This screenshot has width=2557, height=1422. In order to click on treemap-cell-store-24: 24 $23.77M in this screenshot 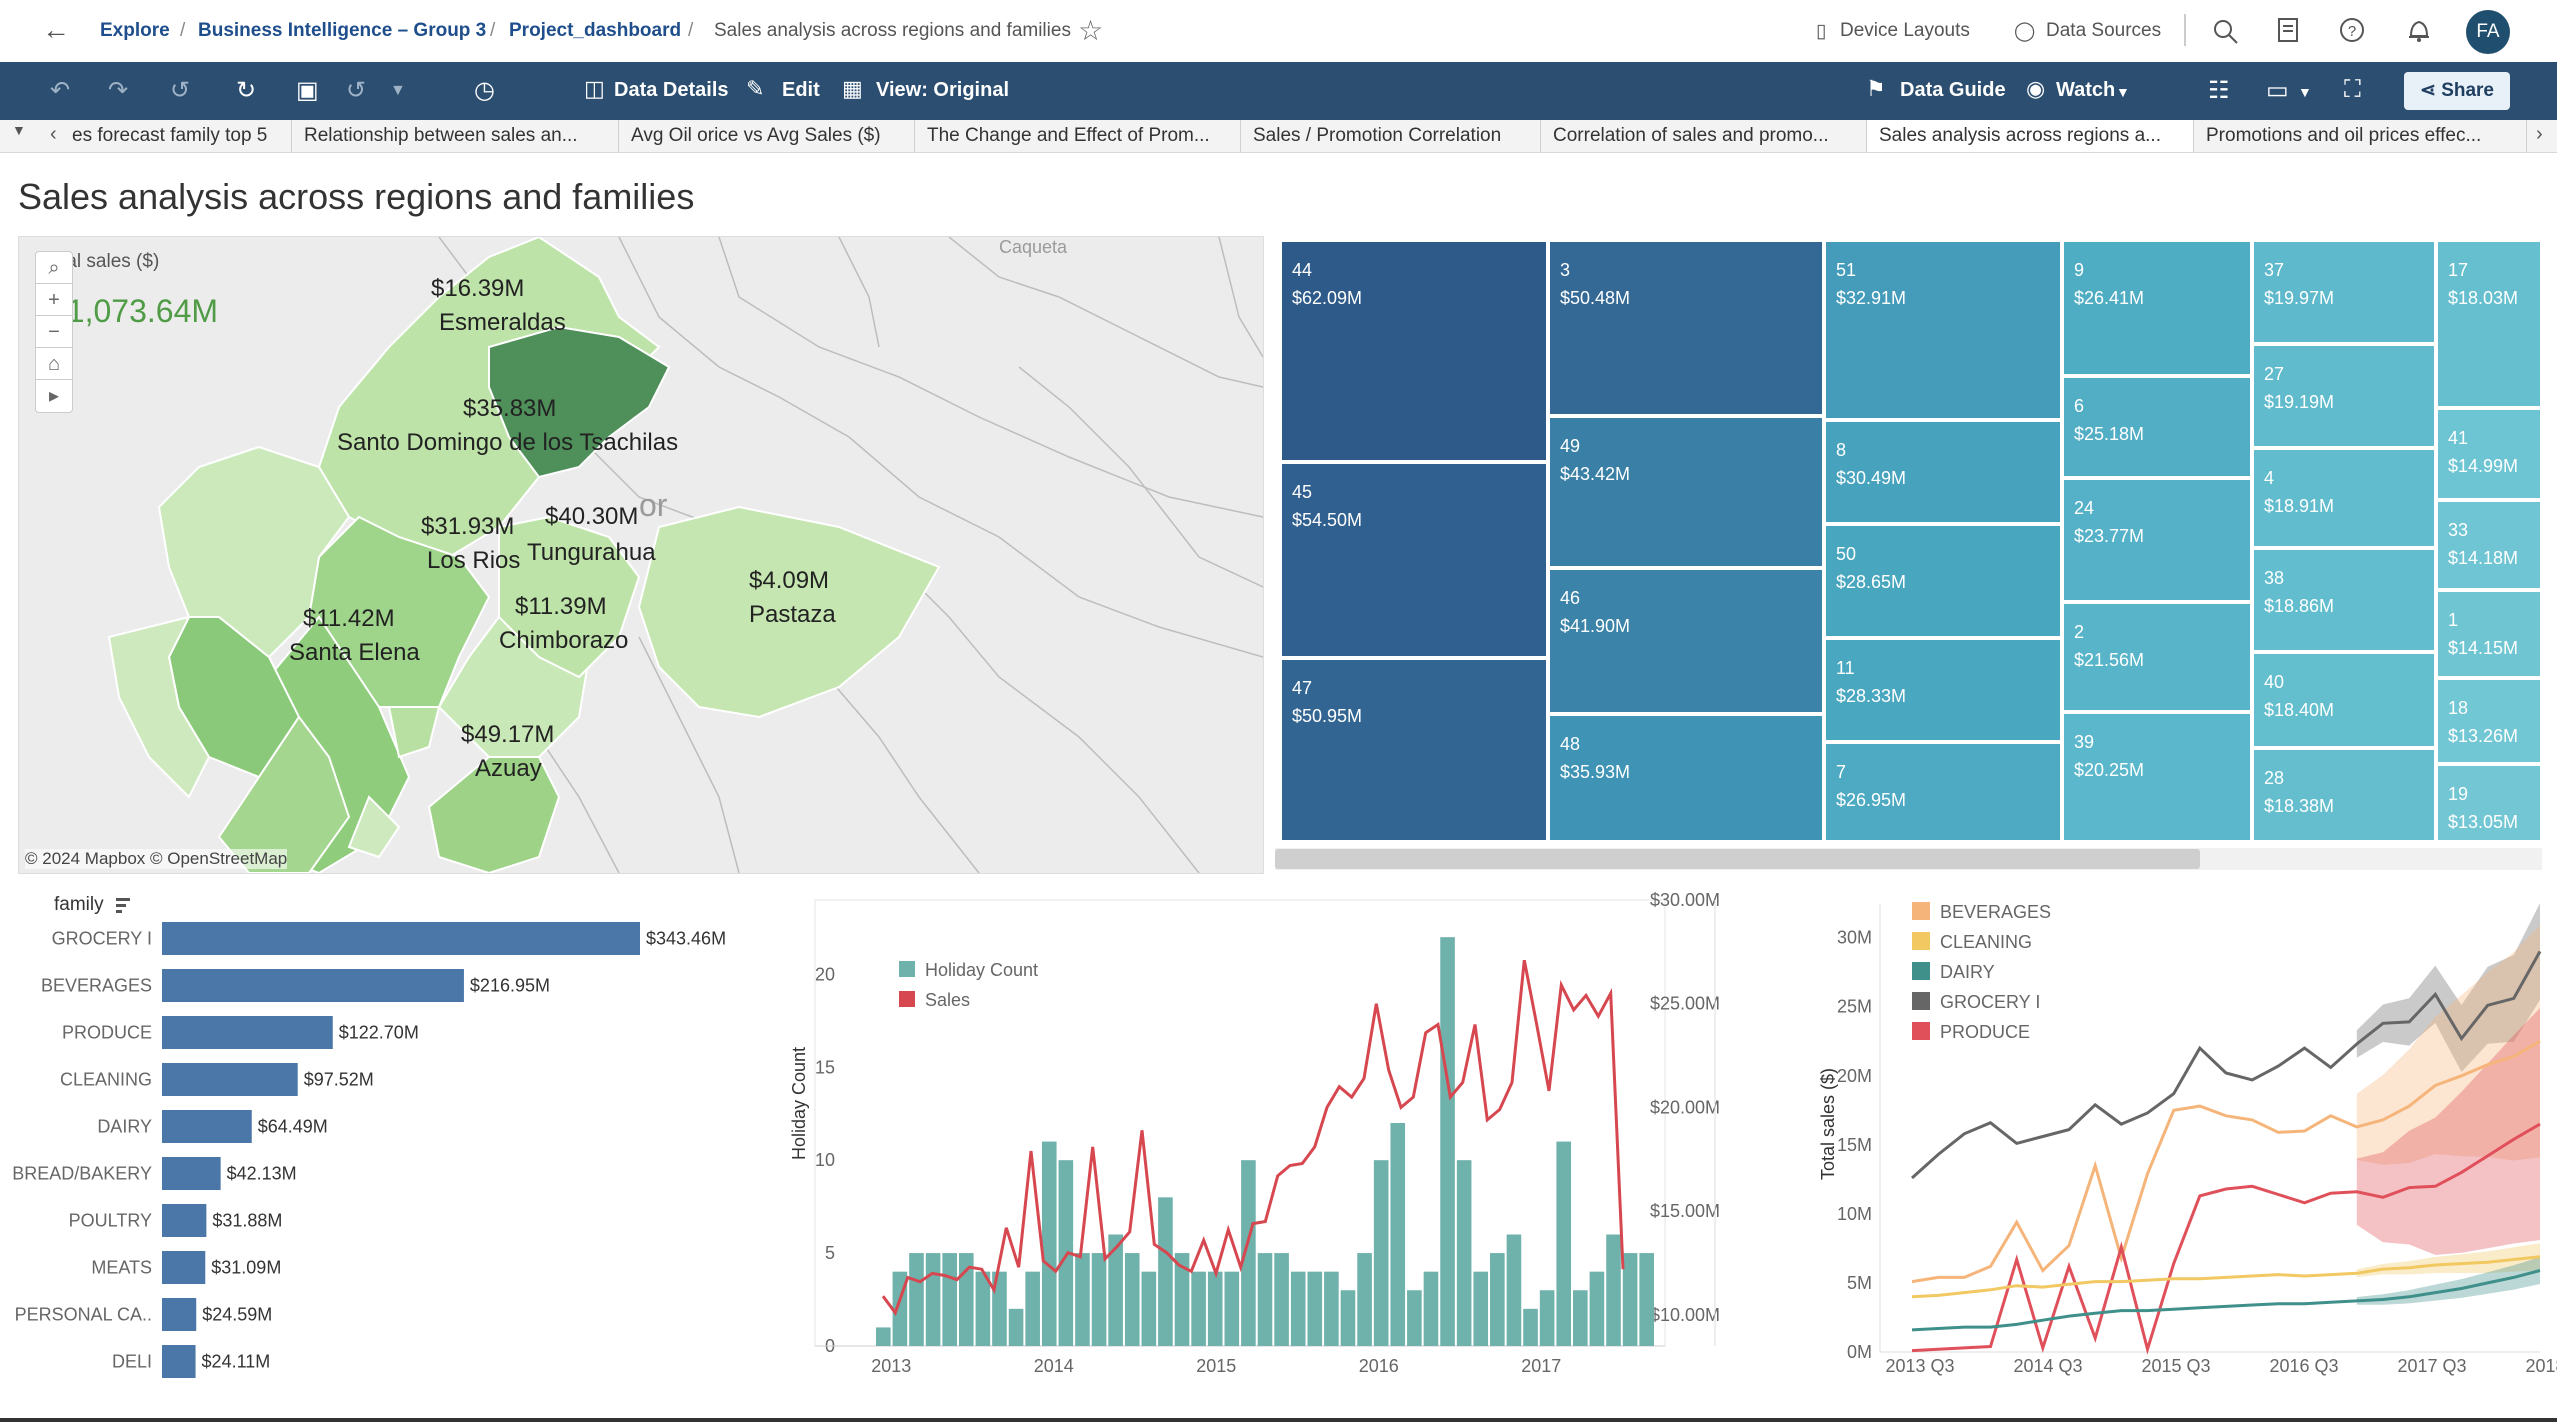, I will do `click(2157, 540)`.